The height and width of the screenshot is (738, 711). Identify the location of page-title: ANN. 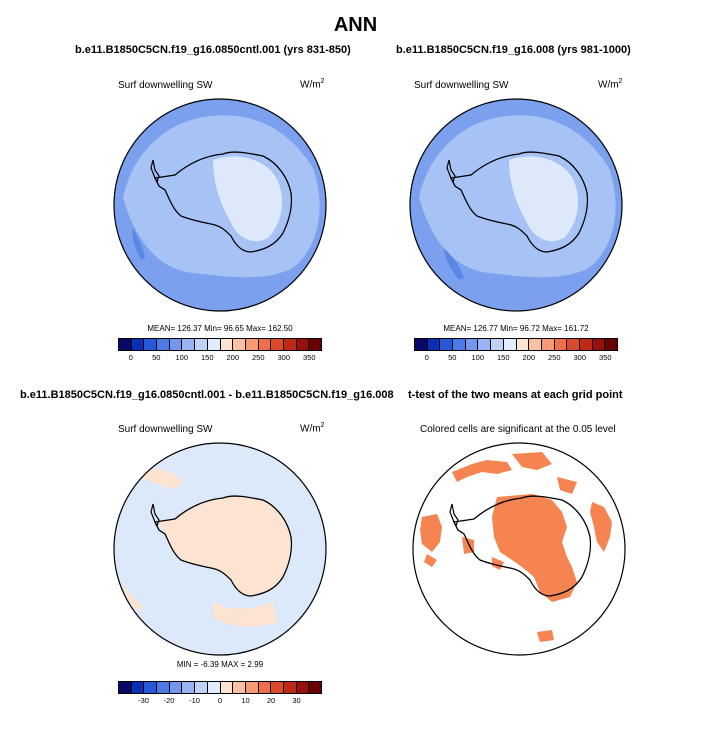
(355, 25).